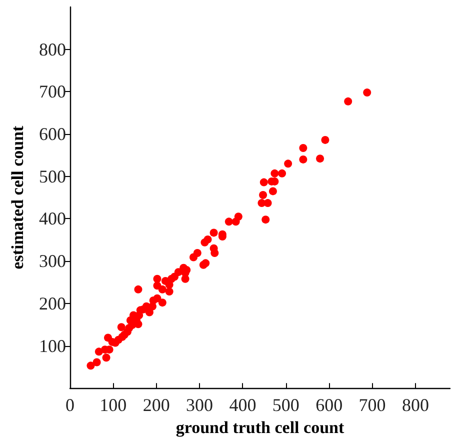 The width and height of the screenshot is (452, 441). Describe the element at coordinates (286, 405) in the screenshot. I see `x-tick-label: 500` at that location.